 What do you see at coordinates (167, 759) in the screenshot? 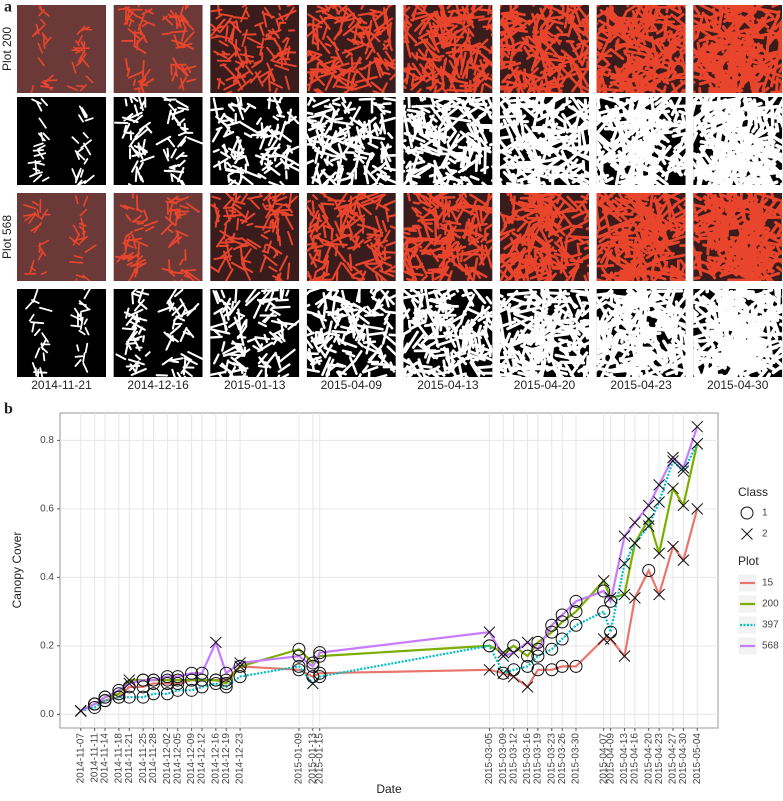
I see `x-tick-label: 2014-12-02` at bounding box center [167, 759].